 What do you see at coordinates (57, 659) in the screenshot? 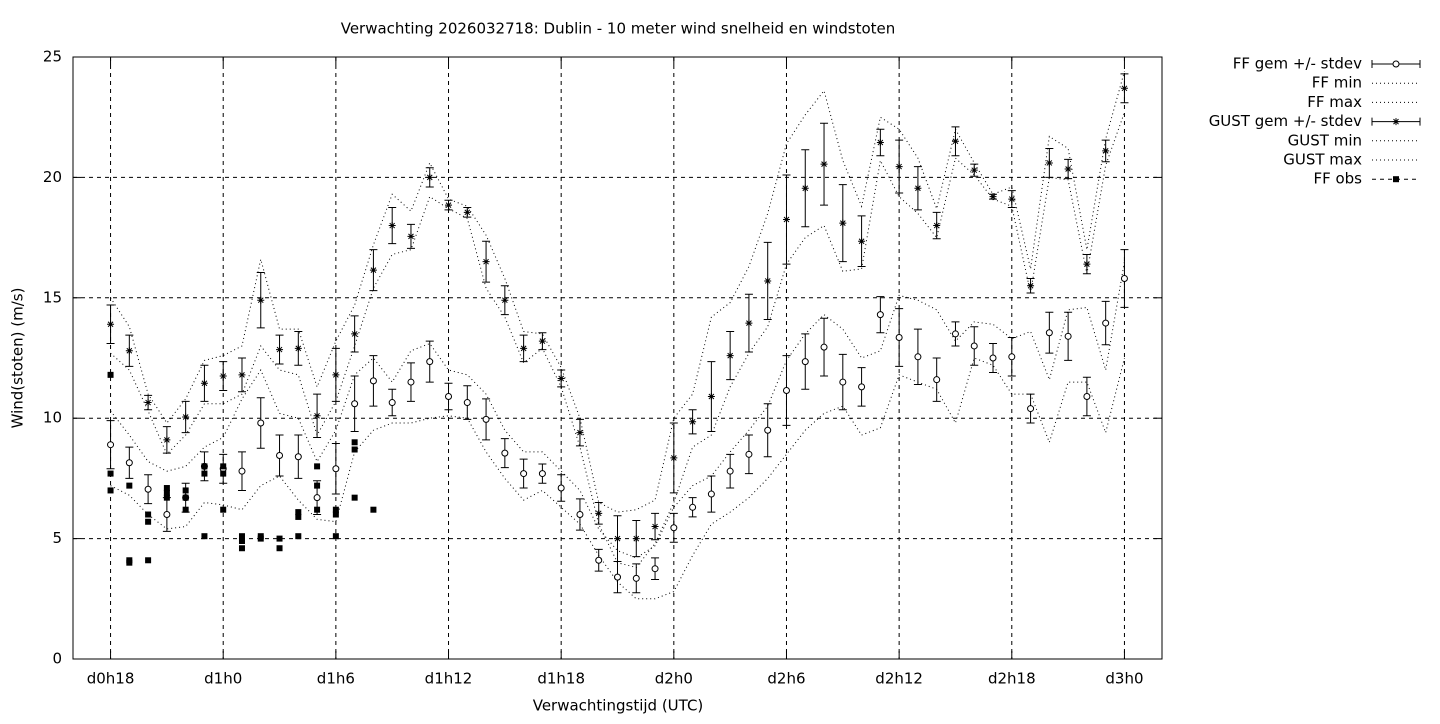
I see `y-tick-label: 0` at bounding box center [57, 659].